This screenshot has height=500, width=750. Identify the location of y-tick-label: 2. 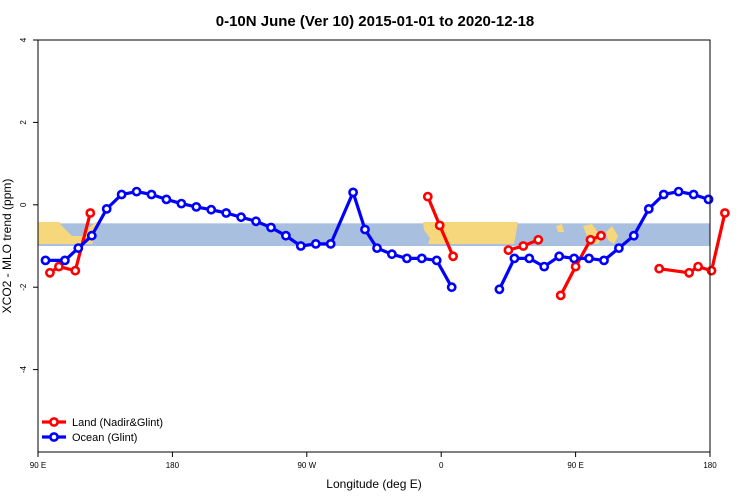
(23, 122).